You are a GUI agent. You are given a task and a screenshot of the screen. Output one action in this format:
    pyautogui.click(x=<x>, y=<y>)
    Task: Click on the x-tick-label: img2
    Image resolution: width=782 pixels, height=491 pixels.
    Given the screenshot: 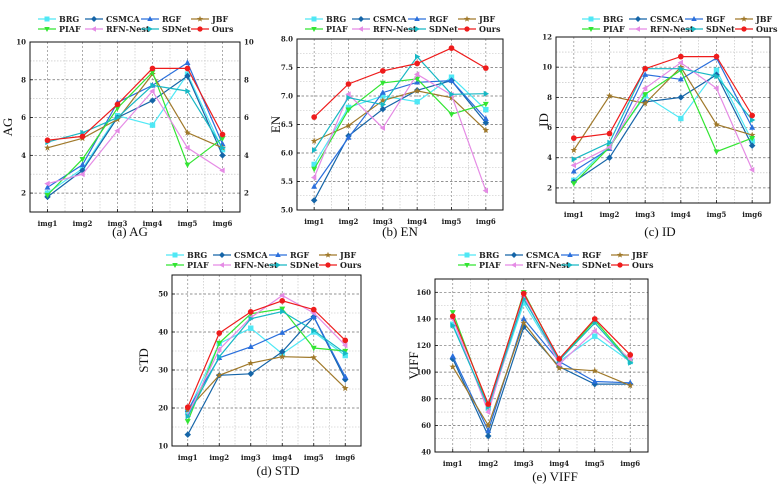 What is the action you would take?
    pyautogui.click(x=219, y=457)
    